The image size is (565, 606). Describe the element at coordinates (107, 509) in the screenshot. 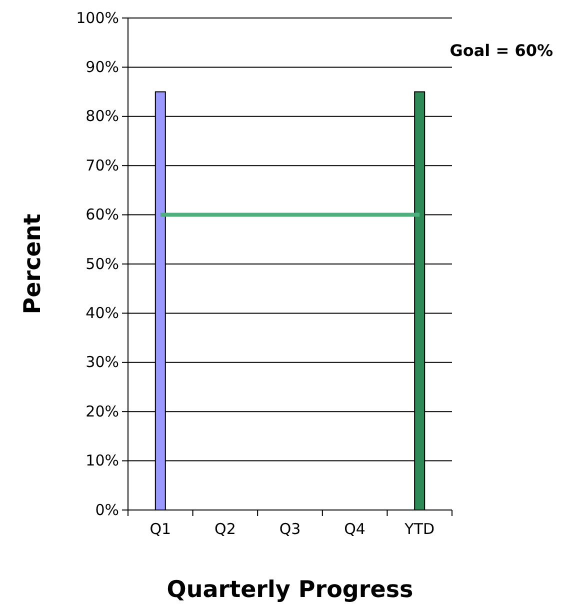

I see `y-tick-label: 0%` at that location.